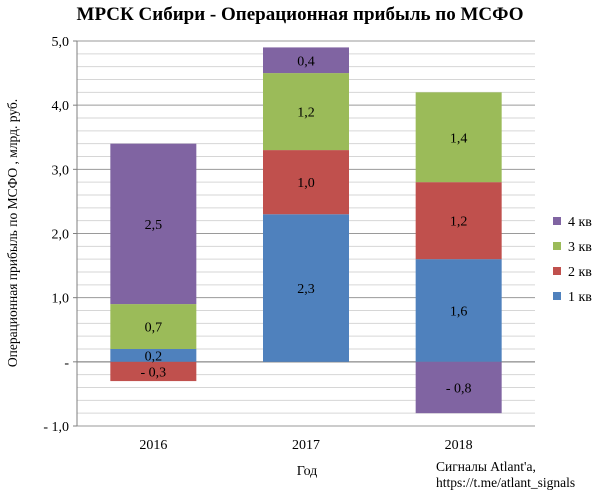  What do you see at coordinates (153, 445) in the screenshot?
I see `x-tick-label: 2016` at bounding box center [153, 445].